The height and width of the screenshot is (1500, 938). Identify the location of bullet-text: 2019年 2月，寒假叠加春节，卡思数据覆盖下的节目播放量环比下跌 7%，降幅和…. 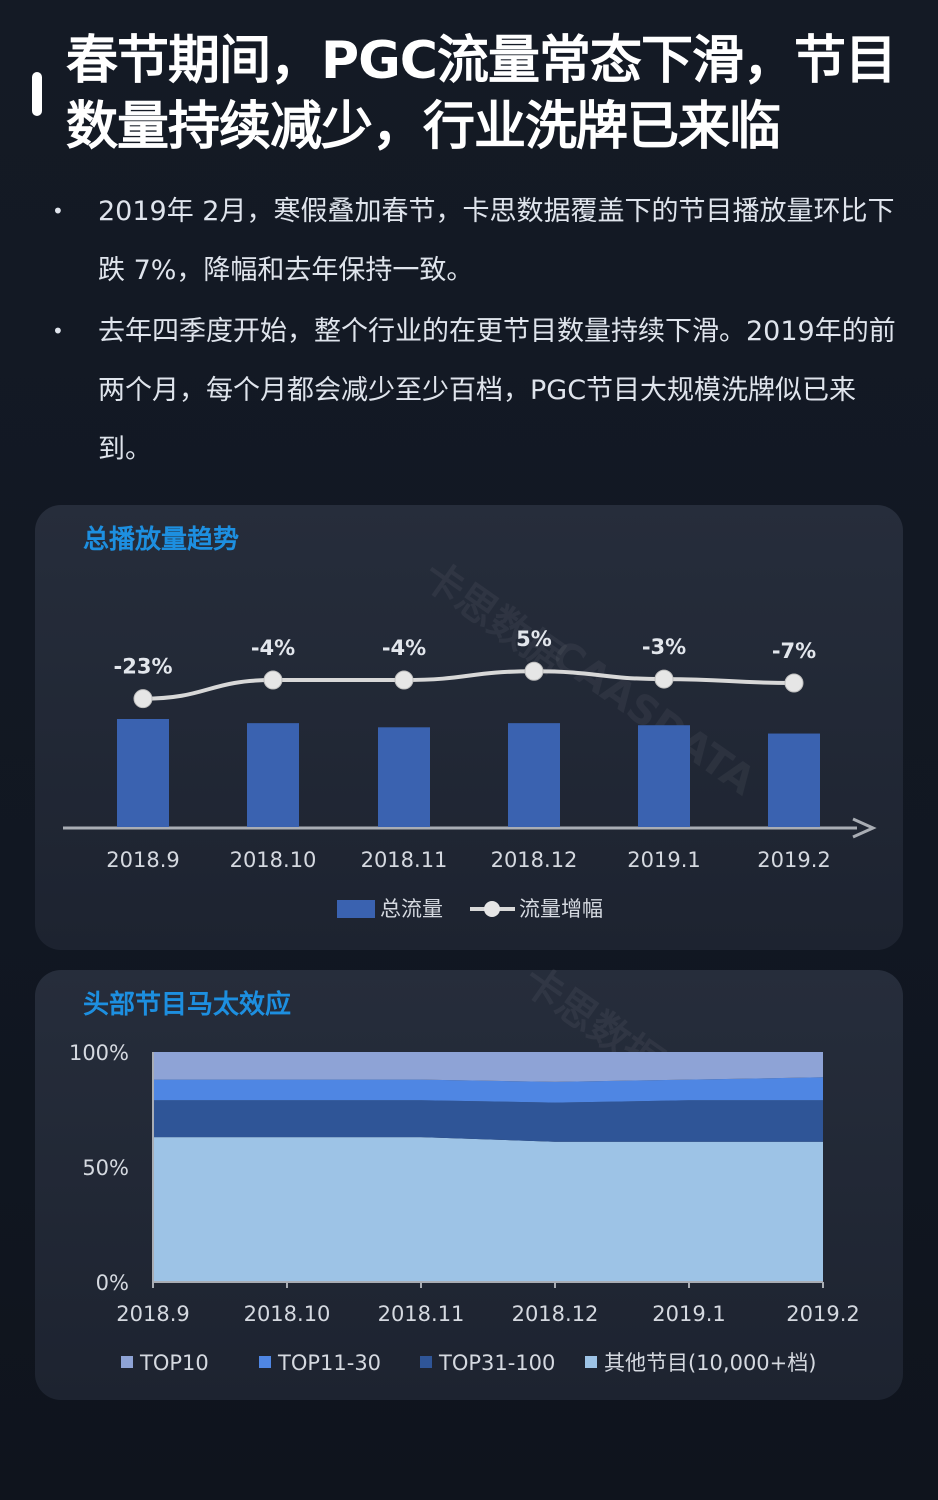
(496, 241).